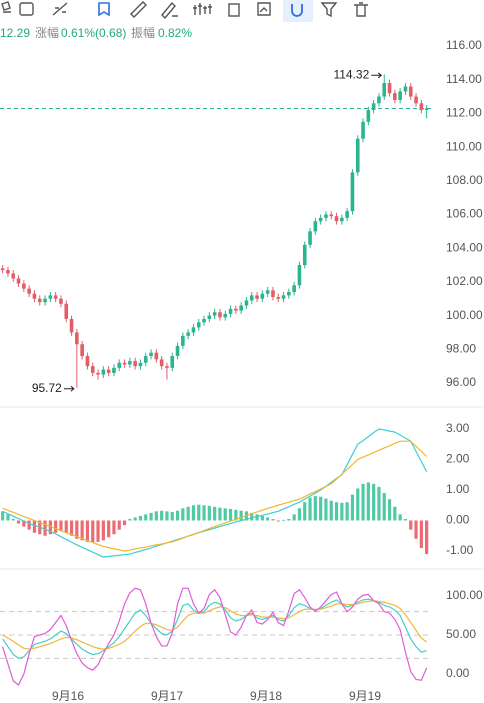 The width and height of the screenshot is (484, 703). Describe the element at coordinates (464, 214) in the screenshot. I see `y-tick-label: 106.00` at that location.